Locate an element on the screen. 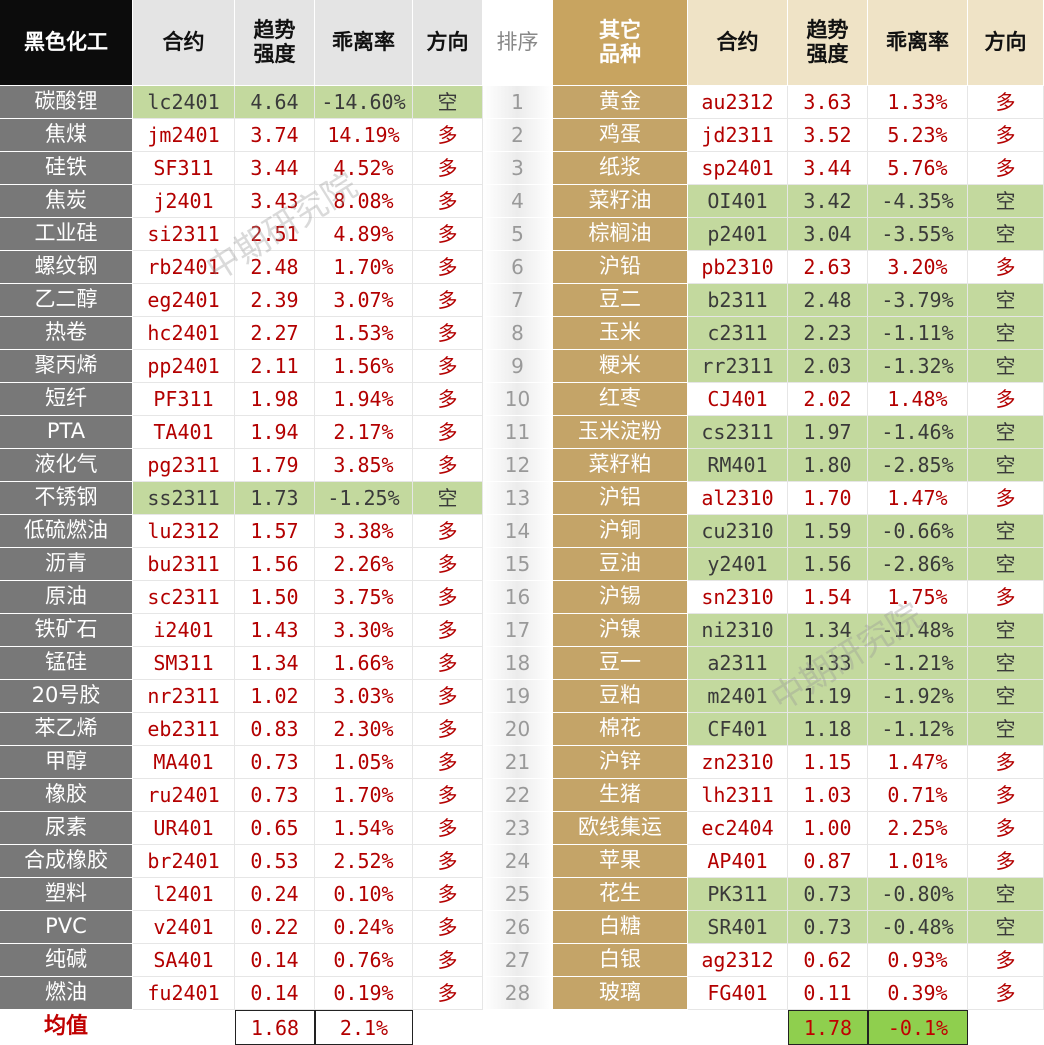  deviation-cell: 1.70% is located at coordinates (364, 795).